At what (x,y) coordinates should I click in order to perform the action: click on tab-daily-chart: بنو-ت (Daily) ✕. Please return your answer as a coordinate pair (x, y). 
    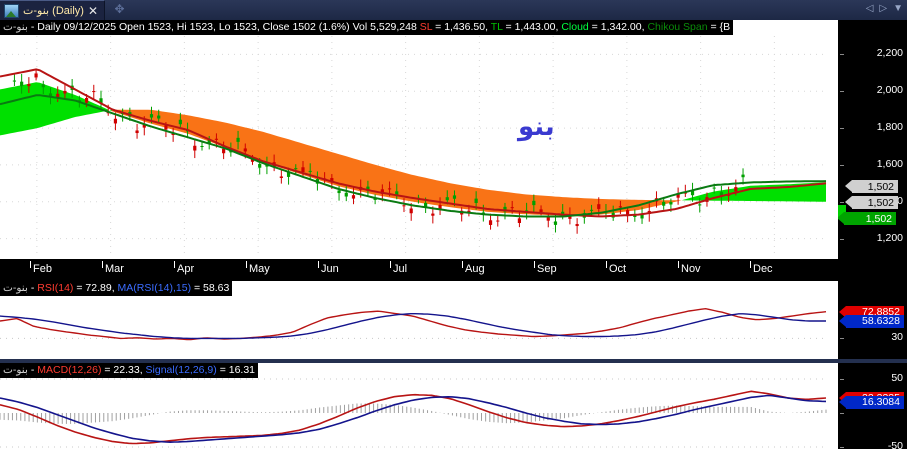
    Looking at the image, I should click on (52, 10).